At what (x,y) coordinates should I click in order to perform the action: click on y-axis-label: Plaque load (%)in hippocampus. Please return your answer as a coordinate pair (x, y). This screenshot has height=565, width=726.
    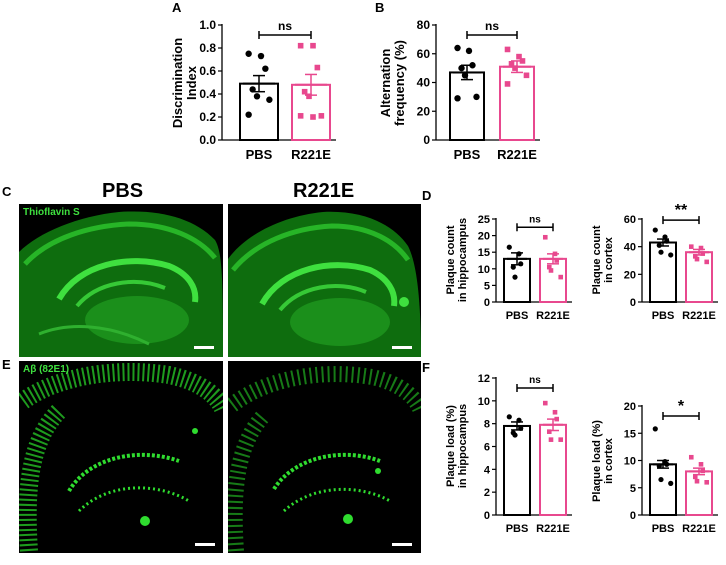
    Looking at the image, I should click on (457, 446).